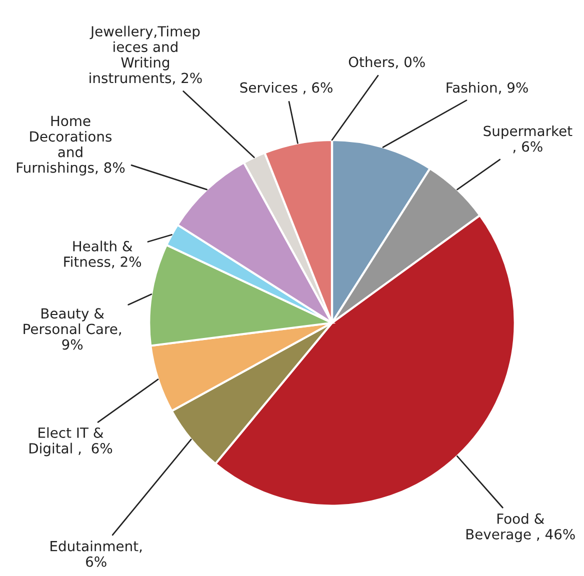 Image resolution: width=584 pixels, height=576 pixels. I want to click on slice-label: Services , 6%, so click(286, 88).